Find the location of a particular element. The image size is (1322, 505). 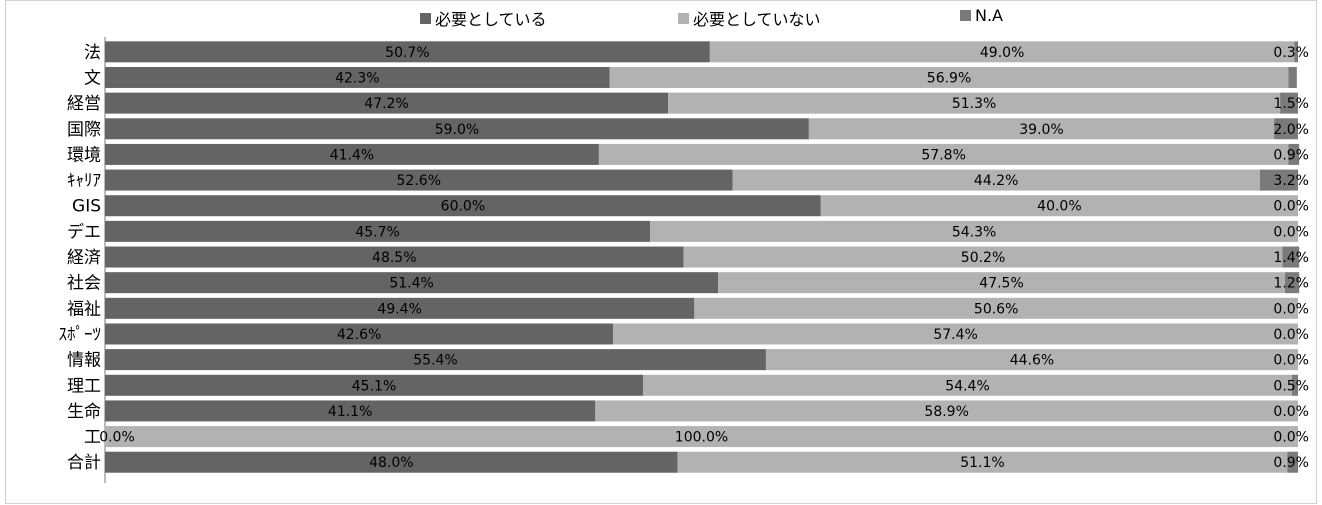

data-label-needed: 49.4% is located at coordinates (399, 309).